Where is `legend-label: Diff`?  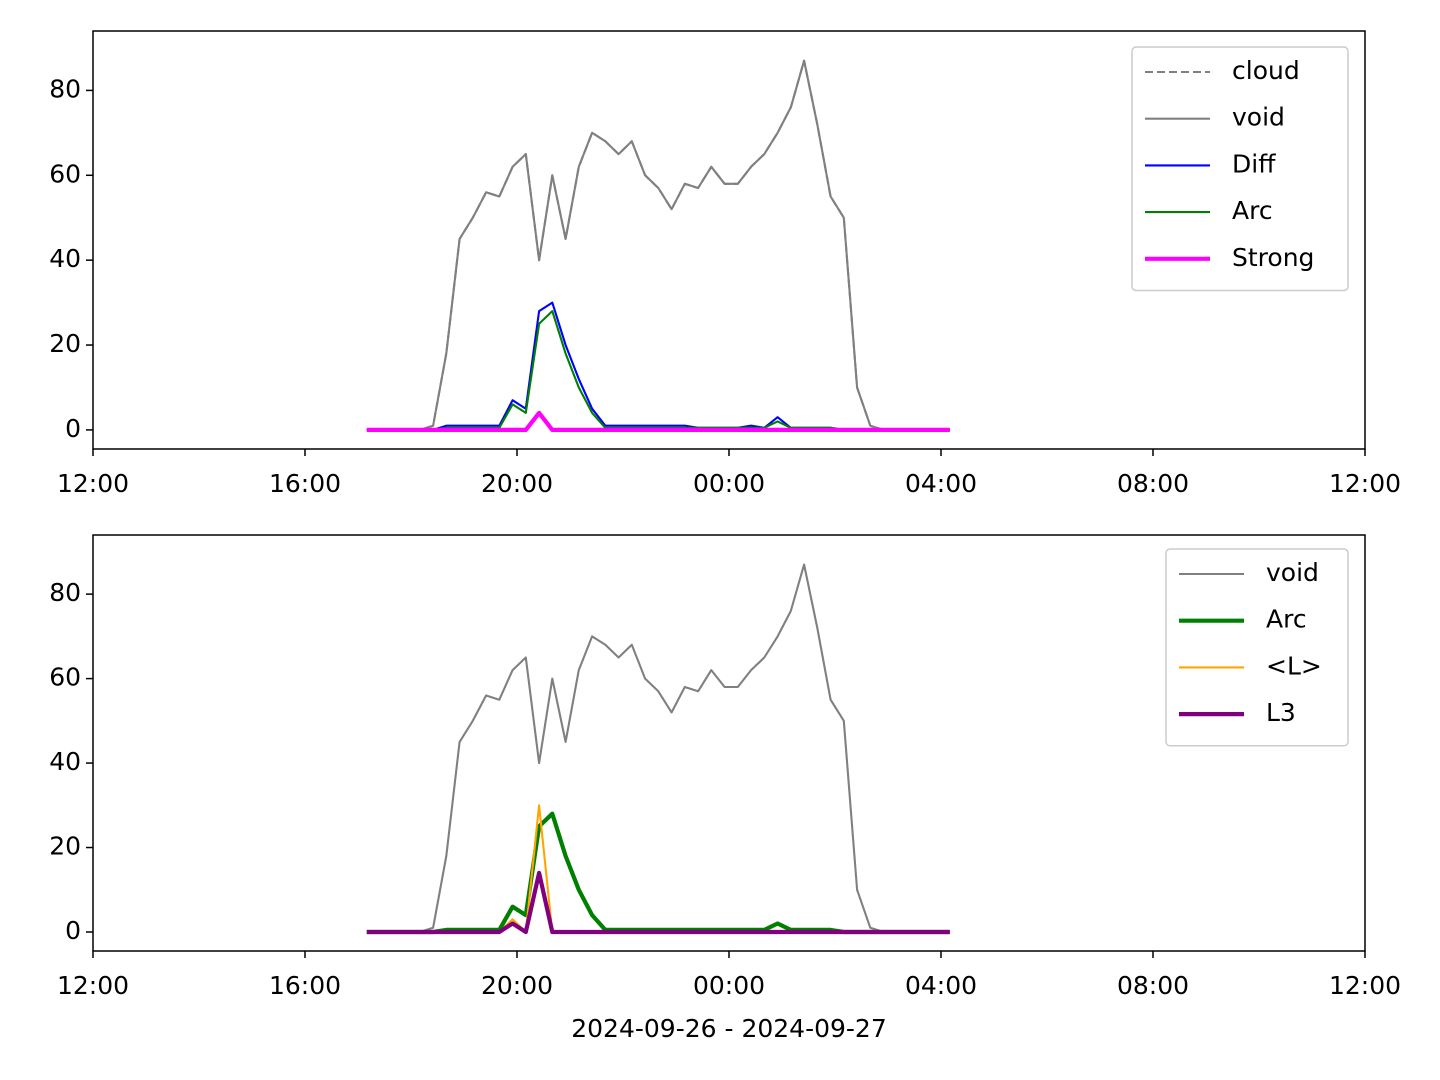
legend-label: Diff is located at coordinates (1254, 163).